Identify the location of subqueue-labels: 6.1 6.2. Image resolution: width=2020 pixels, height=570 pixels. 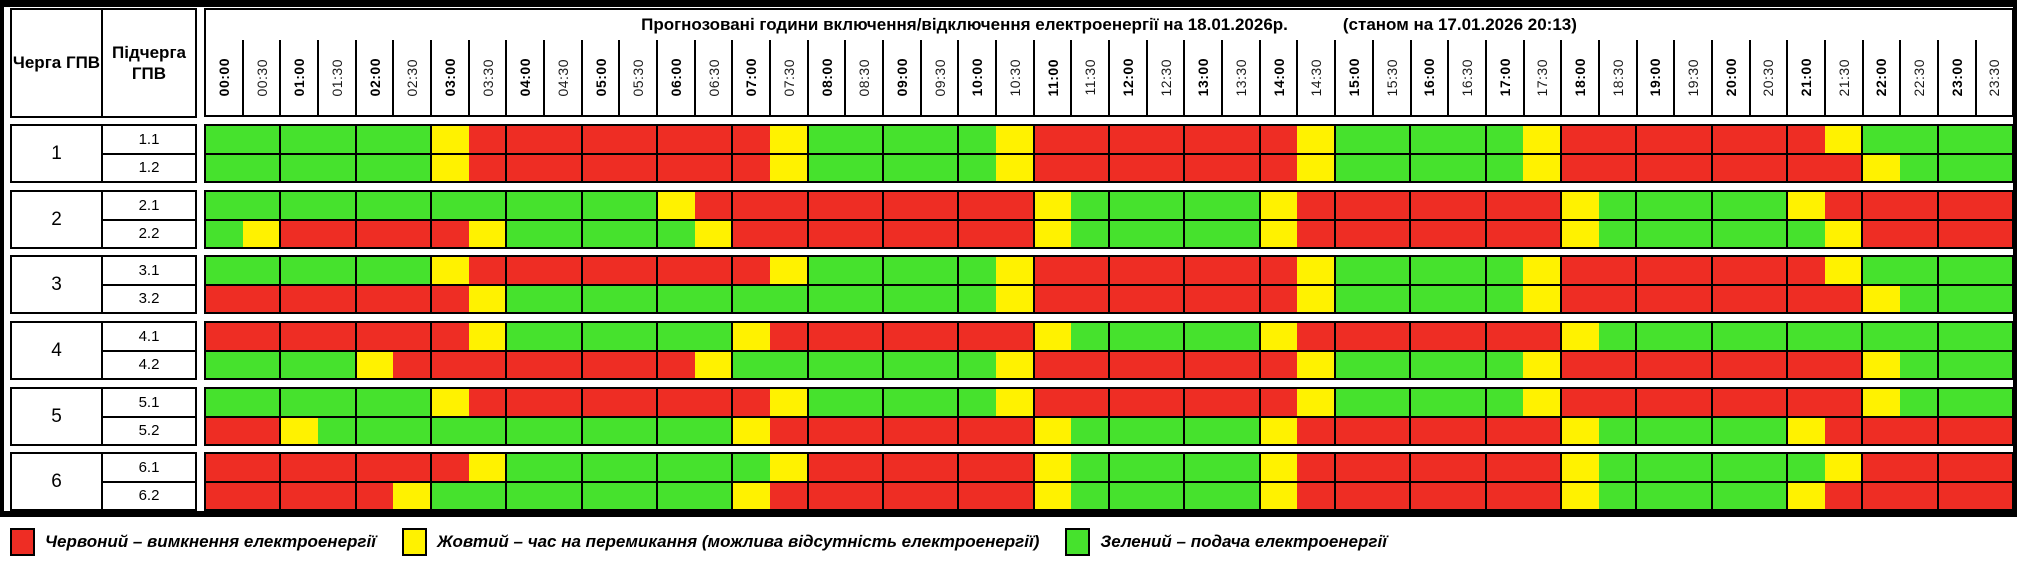
(149, 481).